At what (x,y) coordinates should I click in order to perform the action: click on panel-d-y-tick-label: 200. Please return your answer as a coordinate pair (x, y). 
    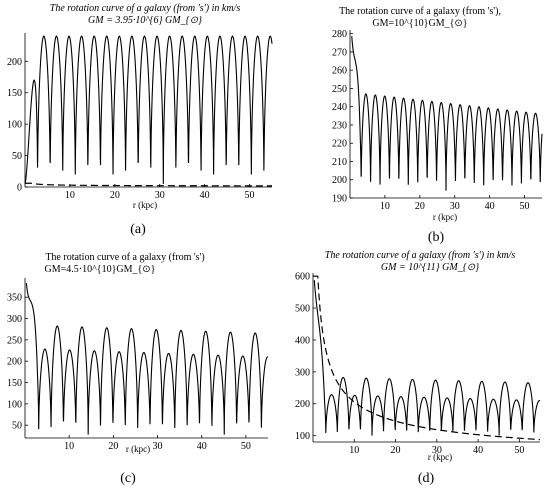
    Looking at the image, I should click on (302, 404).